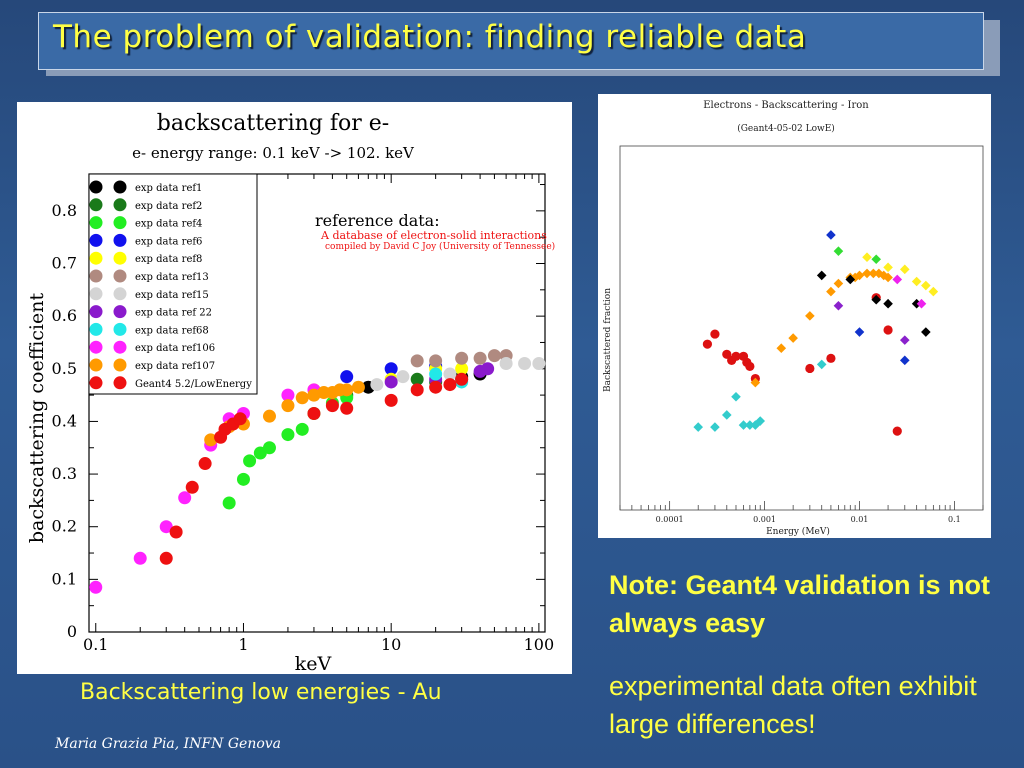 This screenshot has height=768, width=1024. Describe the element at coordinates (175, 348) in the screenshot. I see `legend-label: exp data ref106` at that location.